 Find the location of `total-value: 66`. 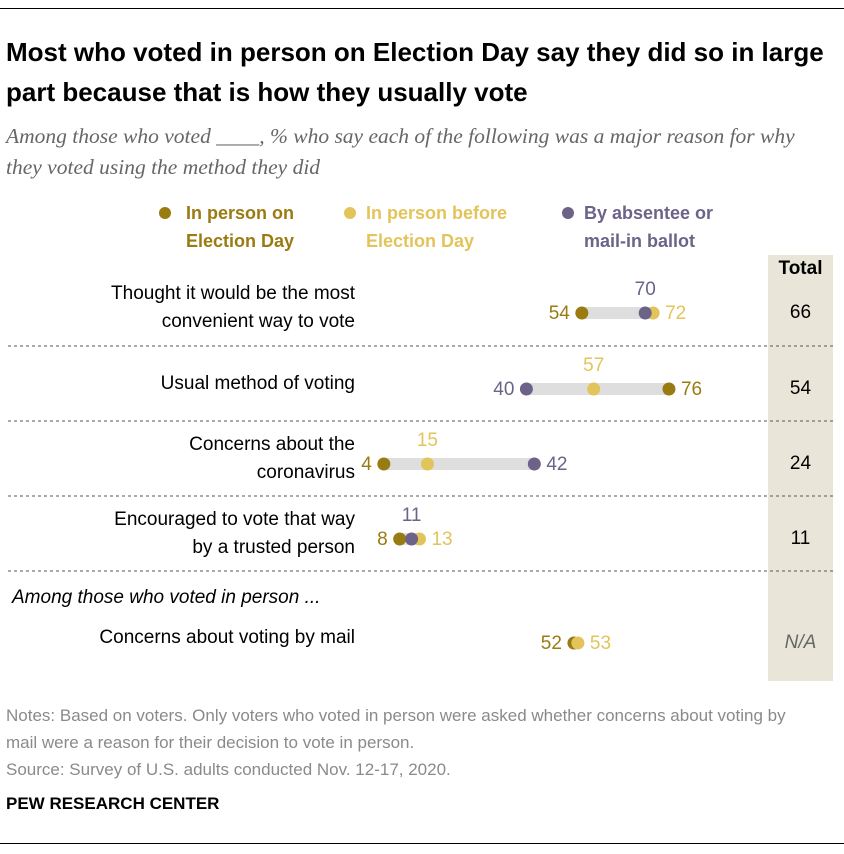

total-value: 66 is located at coordinates (800, 312).